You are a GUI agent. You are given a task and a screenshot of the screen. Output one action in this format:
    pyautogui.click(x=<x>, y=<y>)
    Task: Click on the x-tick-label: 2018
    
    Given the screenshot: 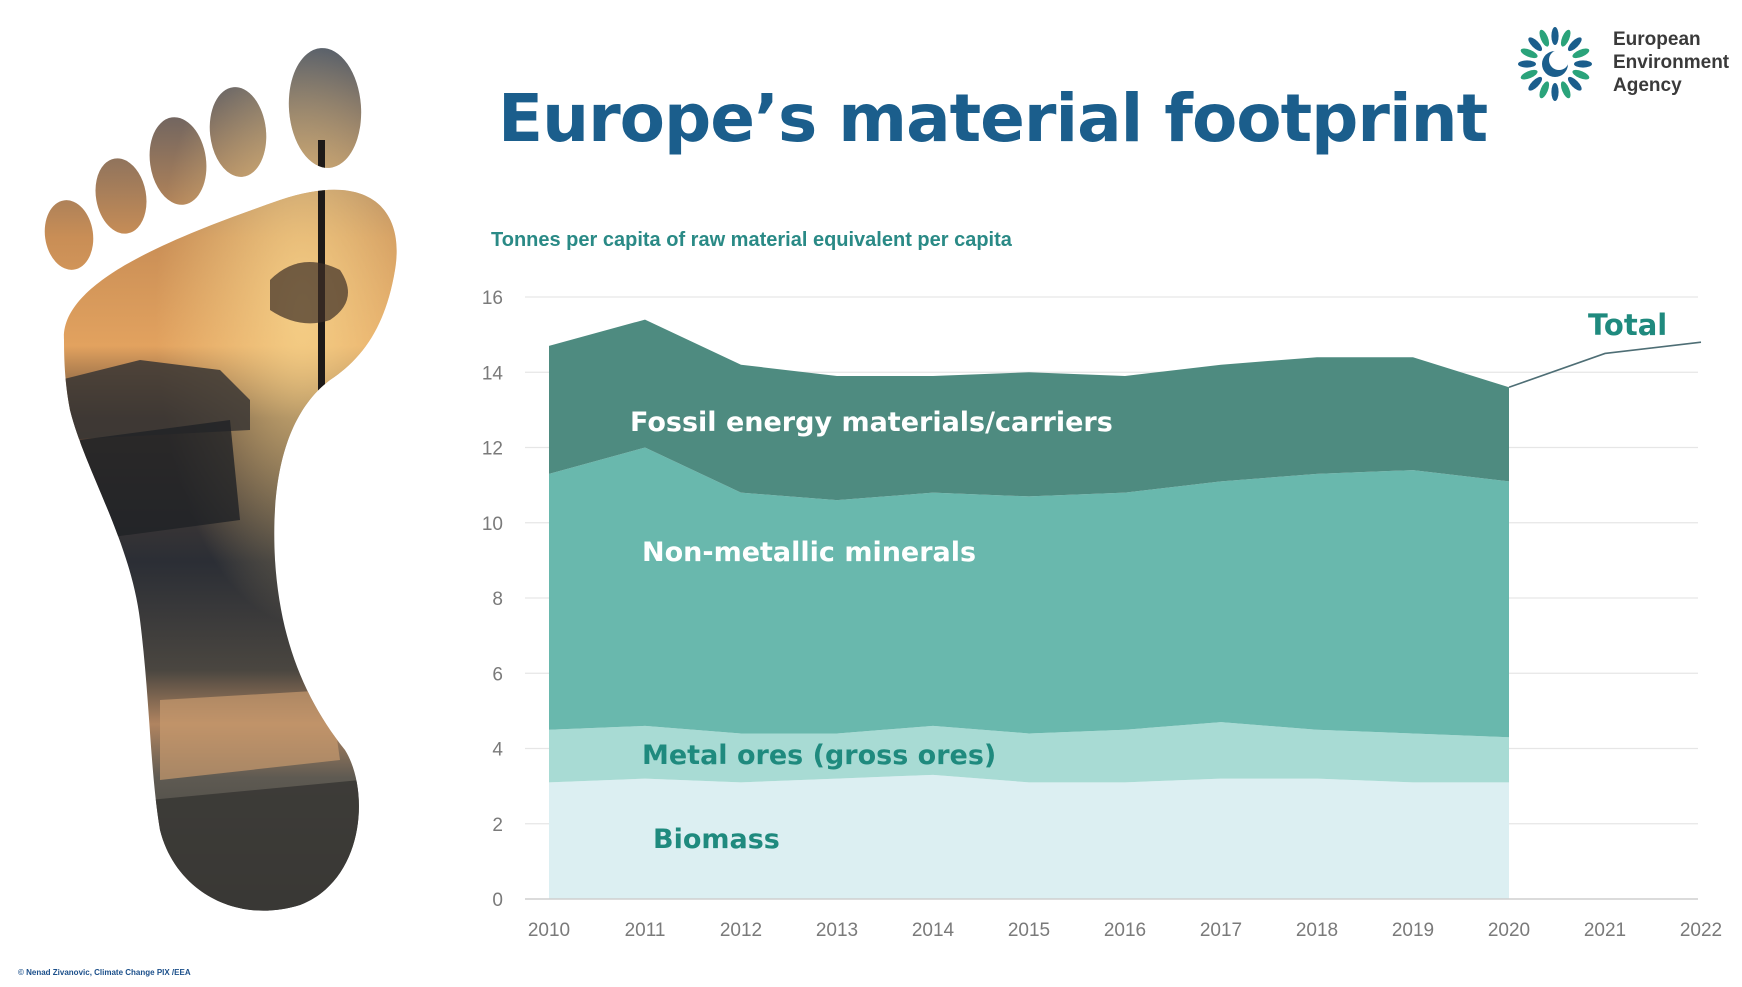 What is the action you would take?
    pyautogui.click(x=1317, y=930)
    